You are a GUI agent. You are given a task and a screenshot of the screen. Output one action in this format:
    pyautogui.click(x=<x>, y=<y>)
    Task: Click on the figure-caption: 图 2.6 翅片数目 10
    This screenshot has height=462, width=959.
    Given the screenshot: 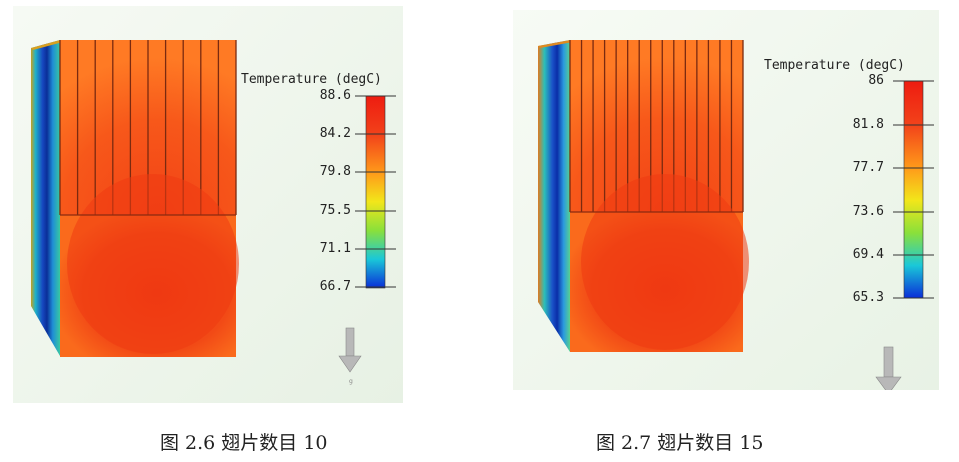 What is the action you would take?
    pyautogui.click(x=244, y=443)
    